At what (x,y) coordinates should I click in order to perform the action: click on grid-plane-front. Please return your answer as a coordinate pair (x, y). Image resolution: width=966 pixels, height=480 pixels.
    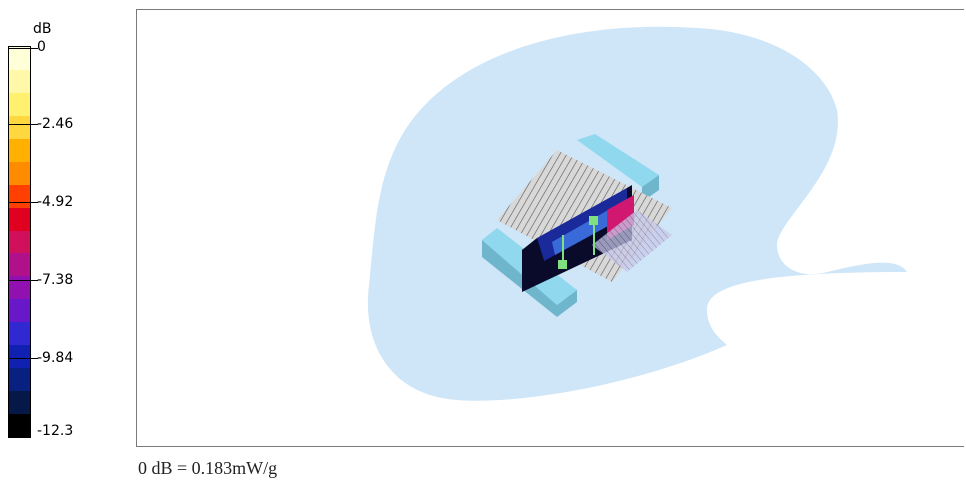
    Looking at the image, I should click on (632, 241).